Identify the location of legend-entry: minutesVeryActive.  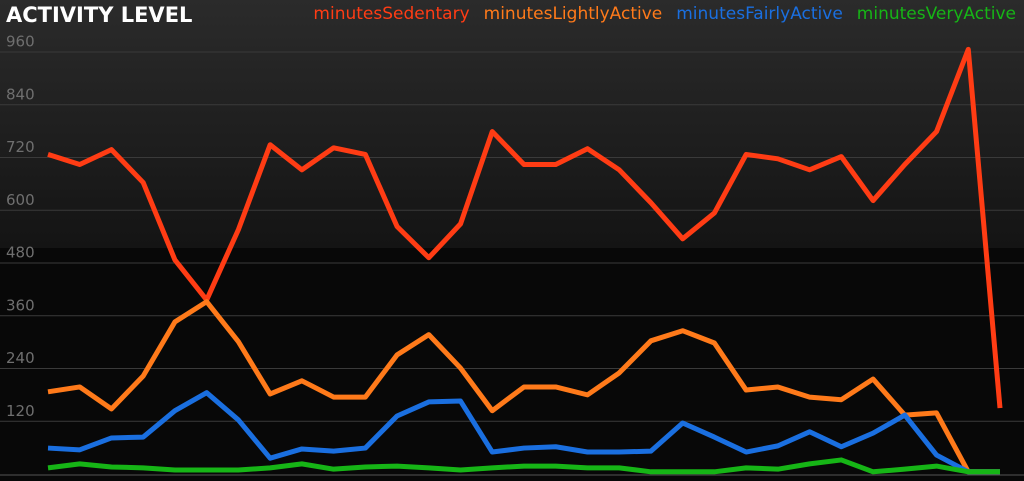
(936, 14).